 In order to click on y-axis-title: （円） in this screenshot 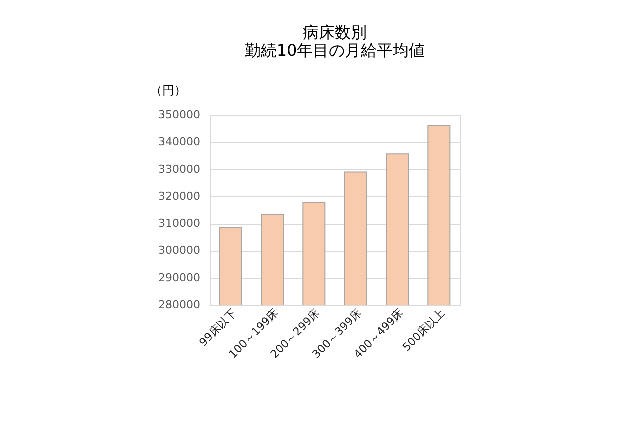, I will do `click(168, 91)`.